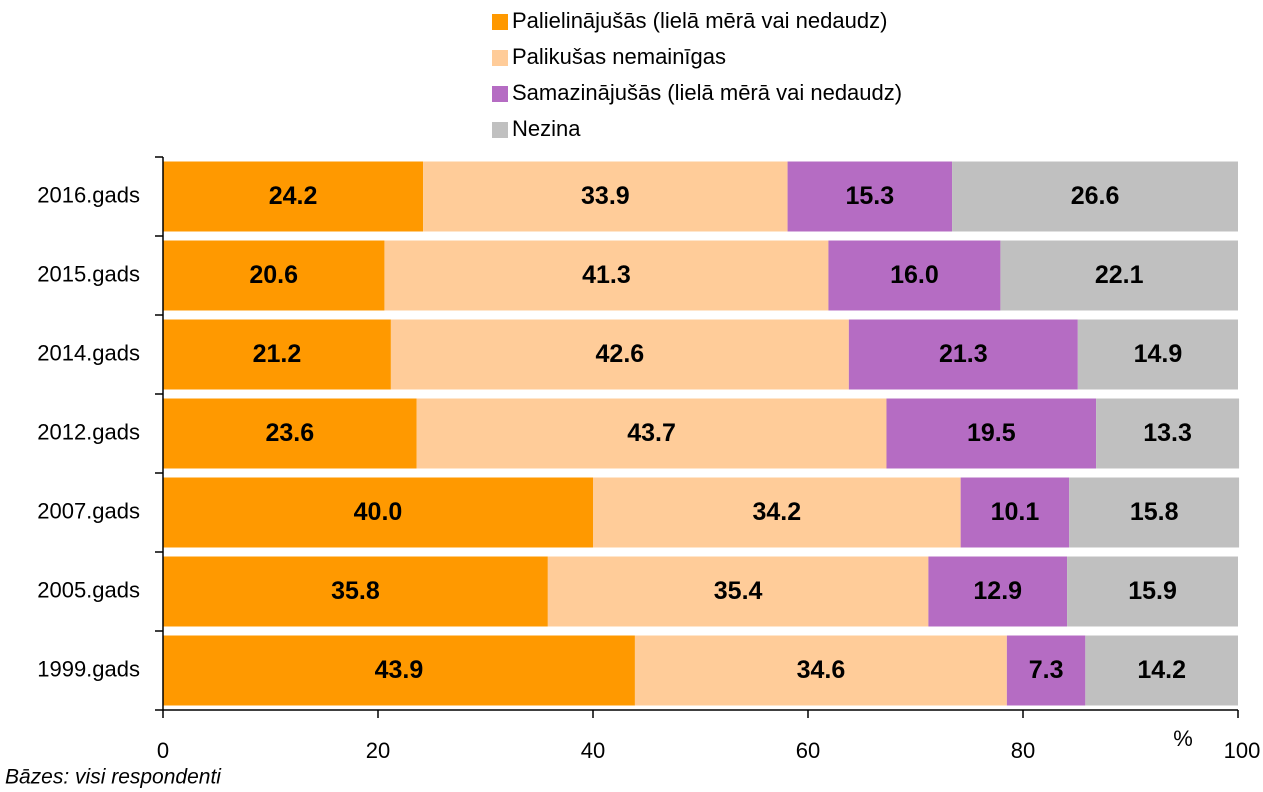  Describe the element at coordinates (699, 20) in the screenshot. I see `legend-label: Palielinājušās (lielā mērā vai nedaudz)` at that location.